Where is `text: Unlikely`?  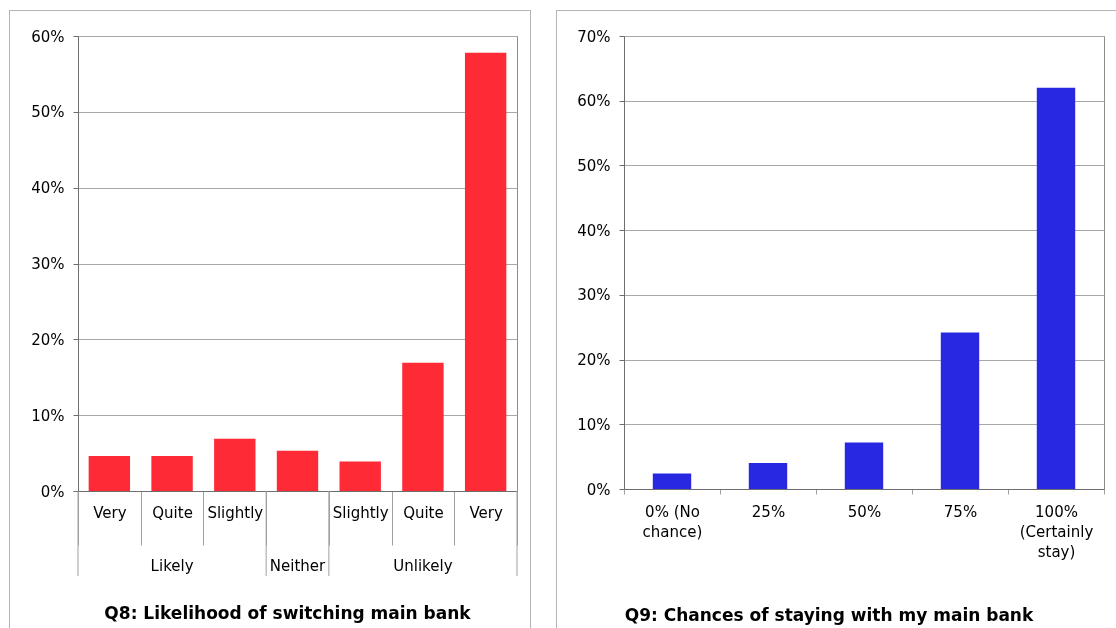
text: Unlikely is located at coordinates (423, 566).